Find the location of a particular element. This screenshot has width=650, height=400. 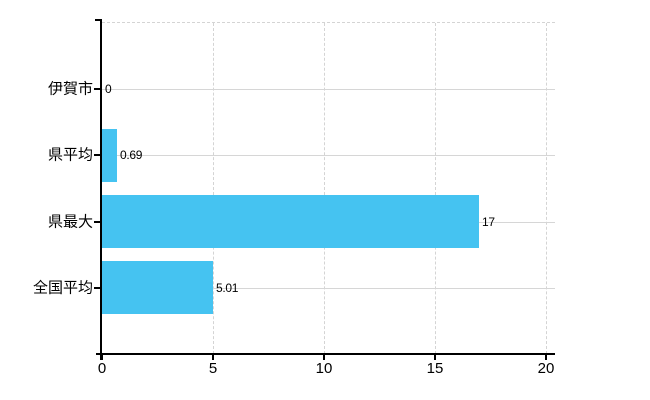

plot-top-border is located at coordinates (328, 22).